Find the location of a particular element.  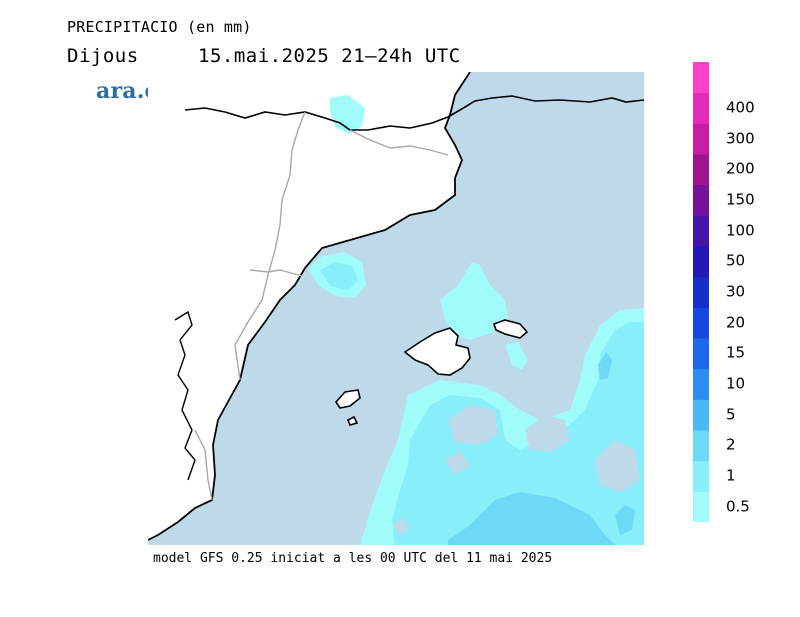

legend-label: 50 is located at coordinates (736, 260).